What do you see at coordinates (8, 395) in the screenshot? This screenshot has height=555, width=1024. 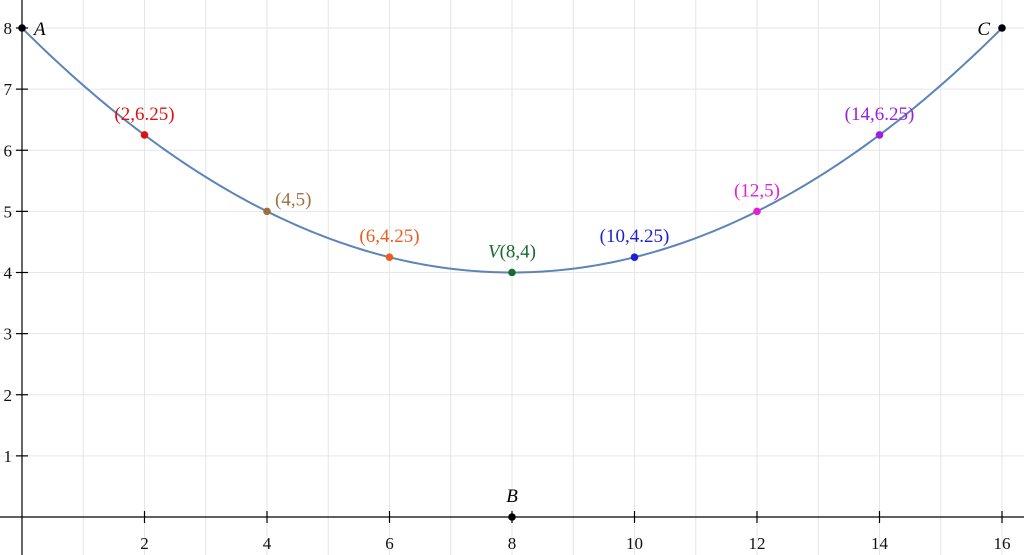 I see `y-tick-label: 2` at bounding box center [8, 395].